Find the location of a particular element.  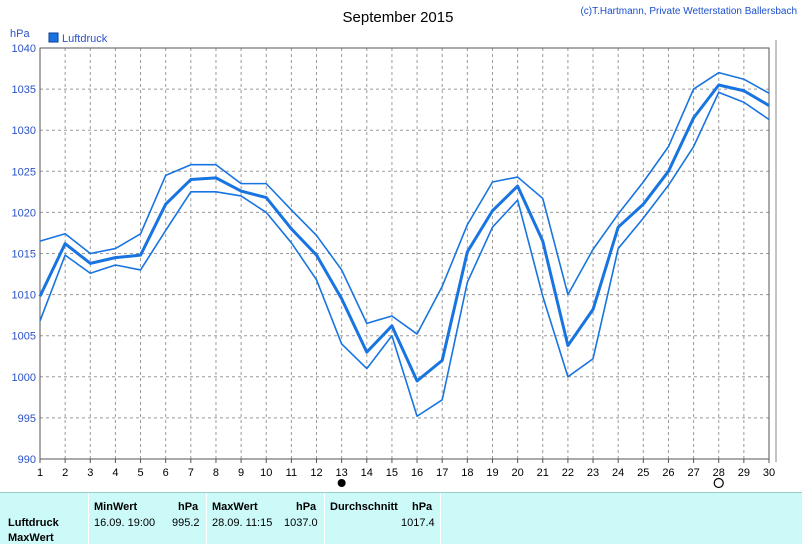

y-tick-label: 1025 is located at coordinates (24, 172).